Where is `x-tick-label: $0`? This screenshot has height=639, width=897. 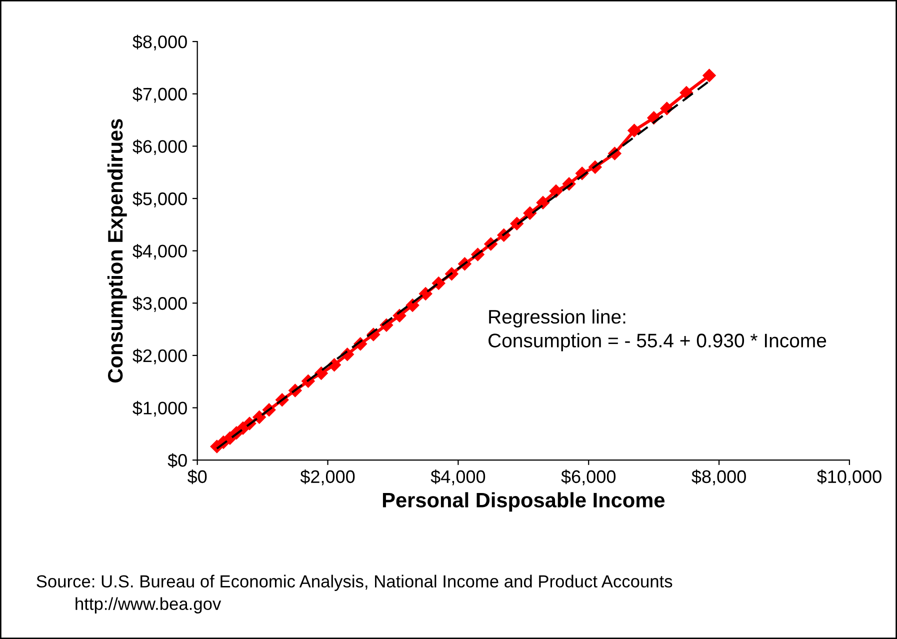
x-tick-label: $0 is located at coordinates (197, 477).